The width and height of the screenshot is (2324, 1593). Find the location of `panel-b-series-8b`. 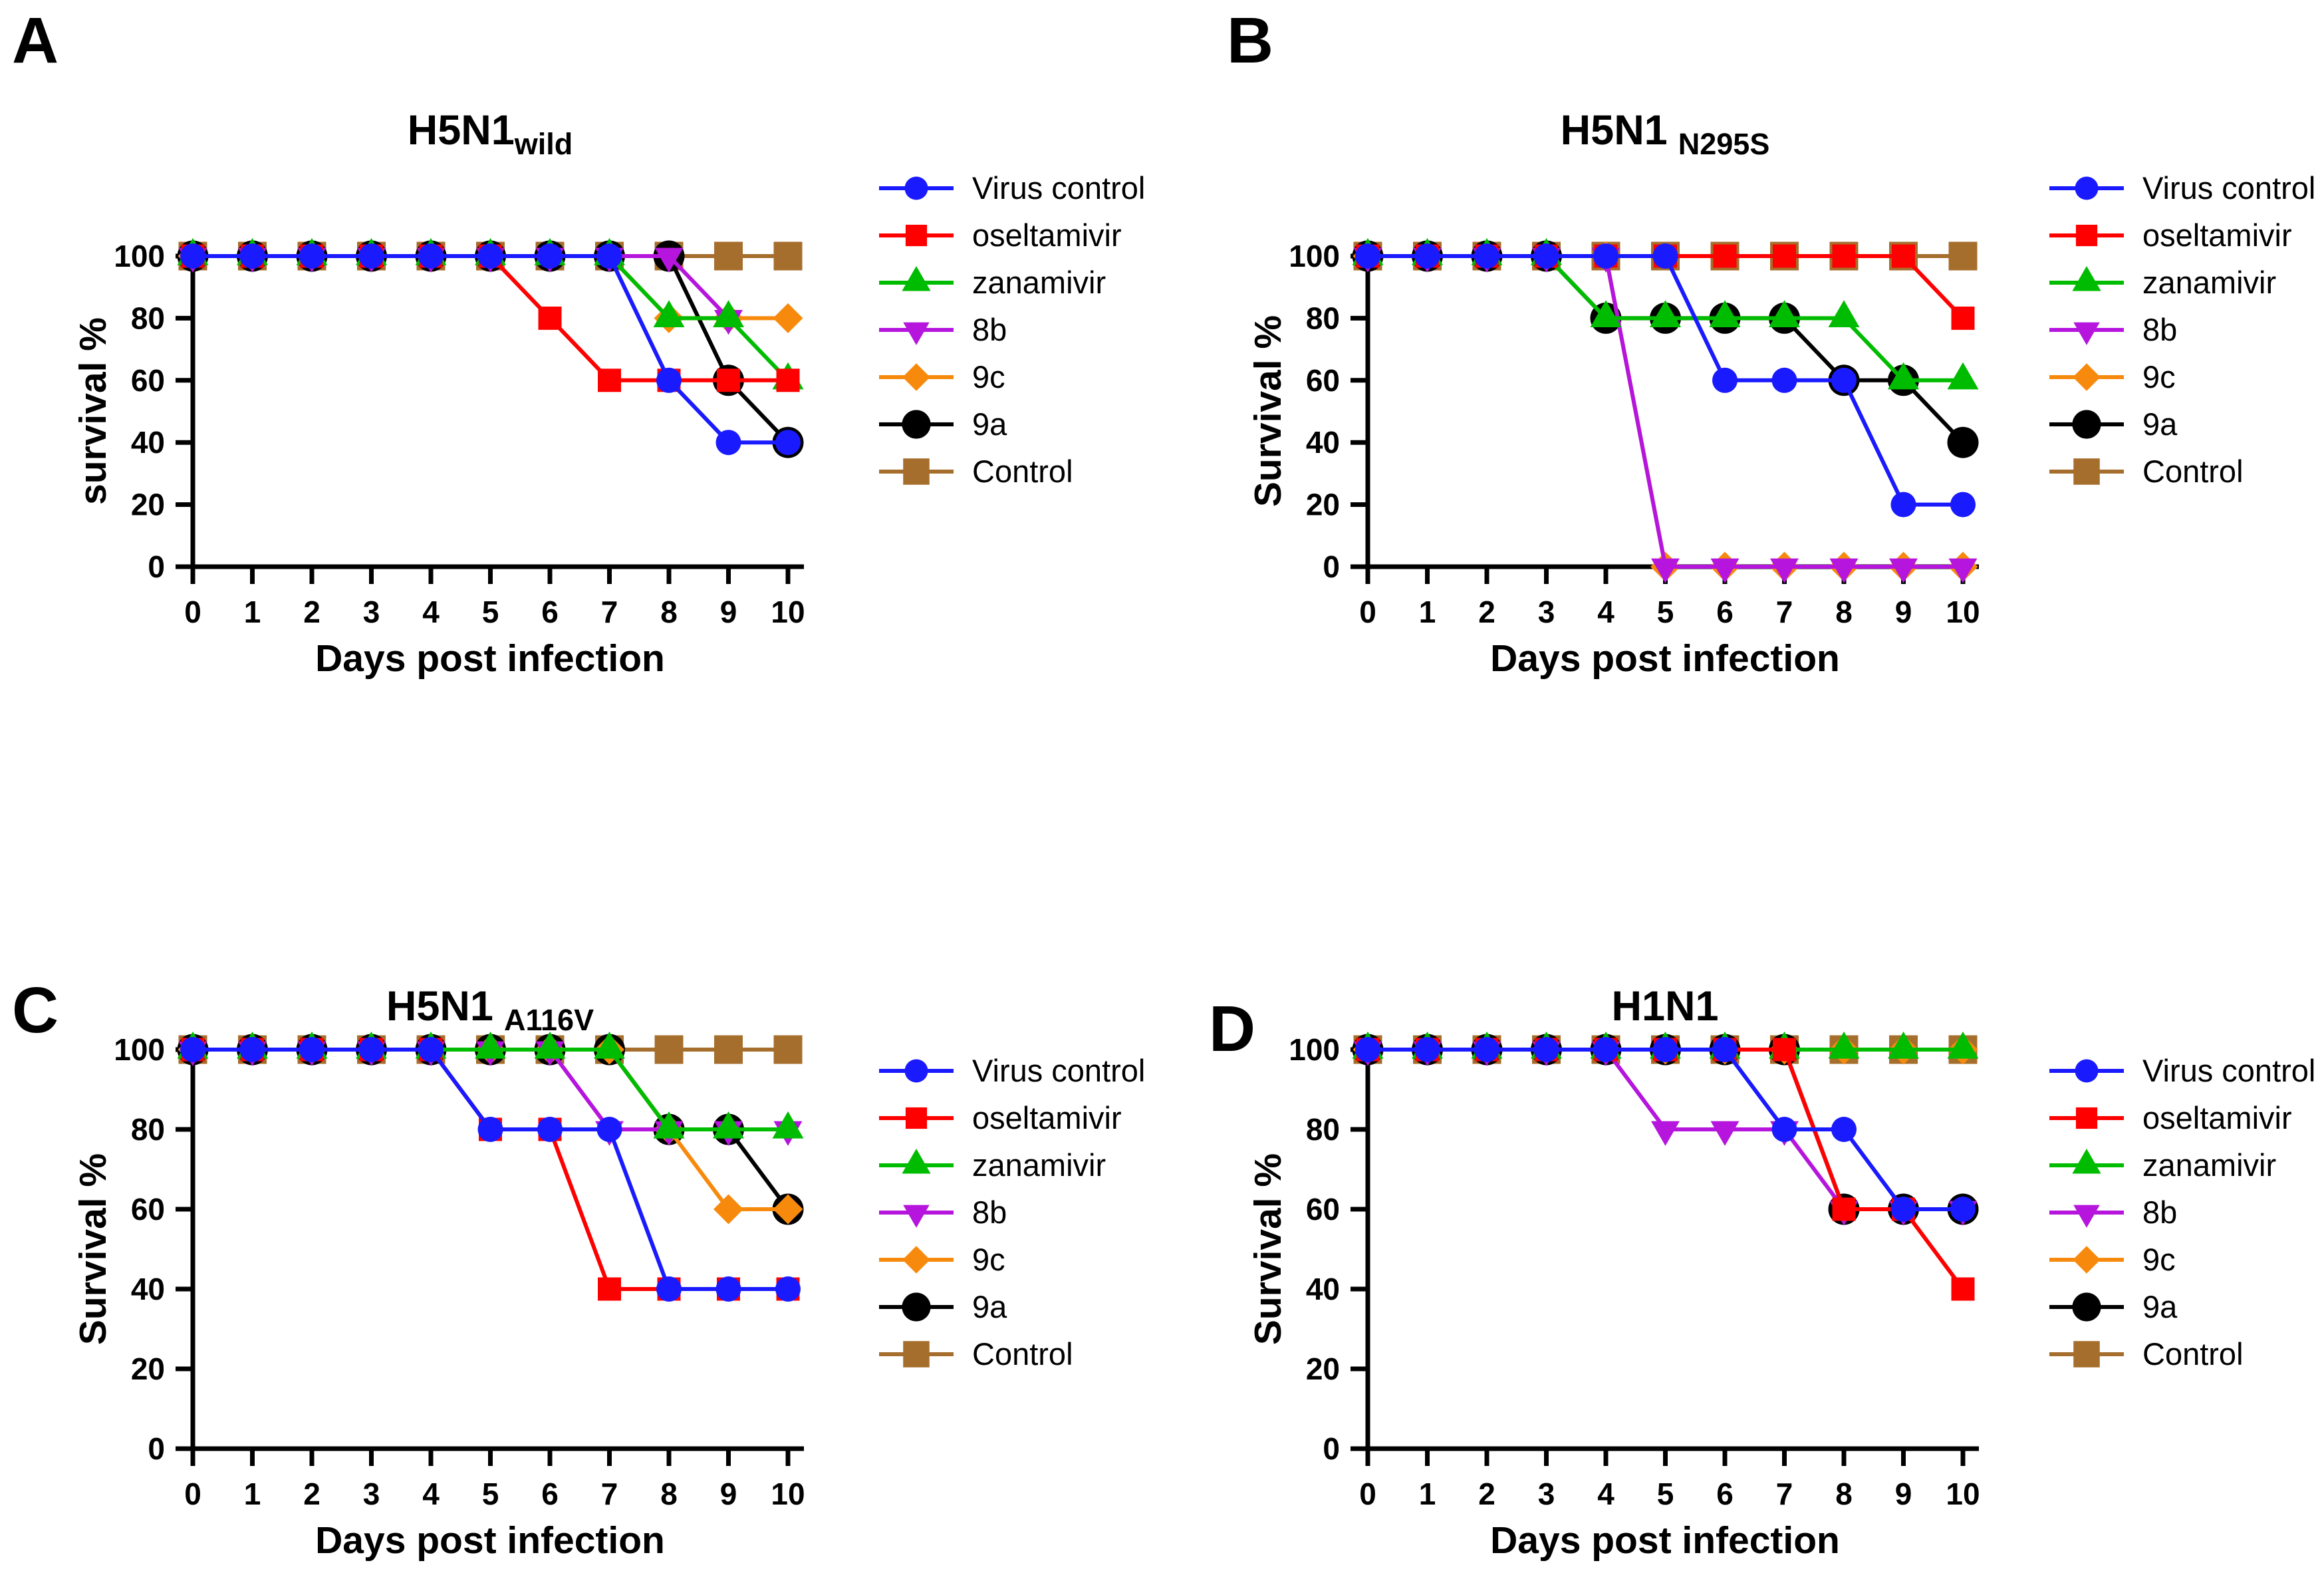

panel-b-series-8b is located at coordinates (1665, 415).